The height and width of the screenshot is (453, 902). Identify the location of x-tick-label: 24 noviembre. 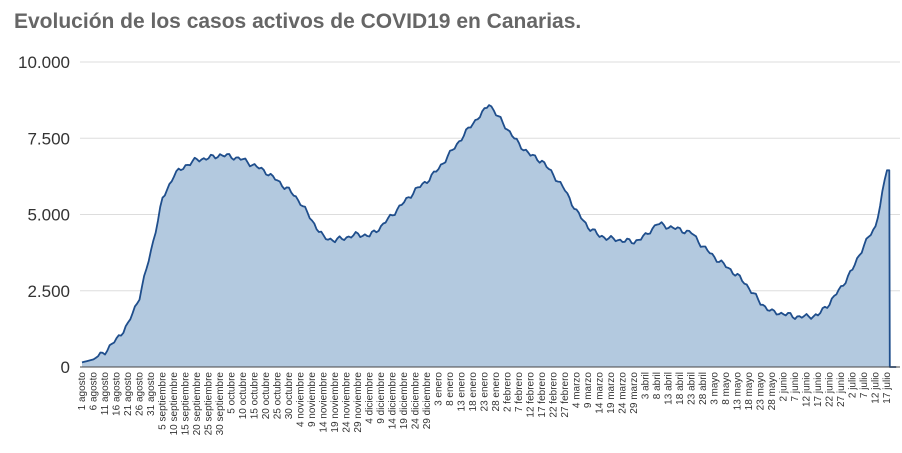
(347, 402).